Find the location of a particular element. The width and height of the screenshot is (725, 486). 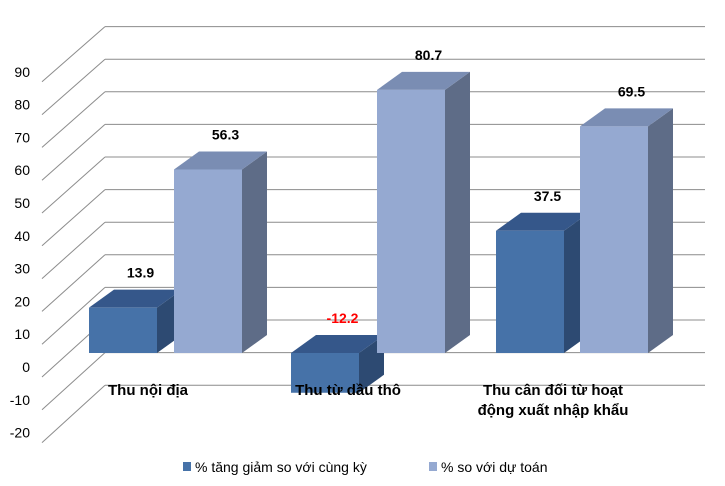

data-label: -12.2 is located at coordinates (343, 318).